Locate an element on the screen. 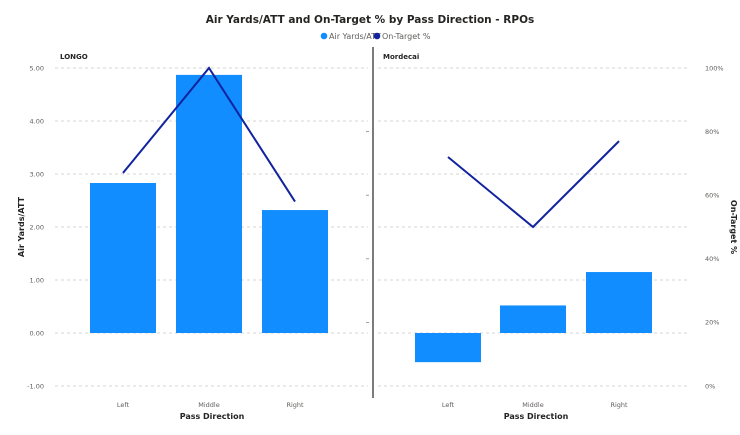 This screenshot has height=435, width=740. y2-axis-title: On-Target % is located at coordinates (733, 227).